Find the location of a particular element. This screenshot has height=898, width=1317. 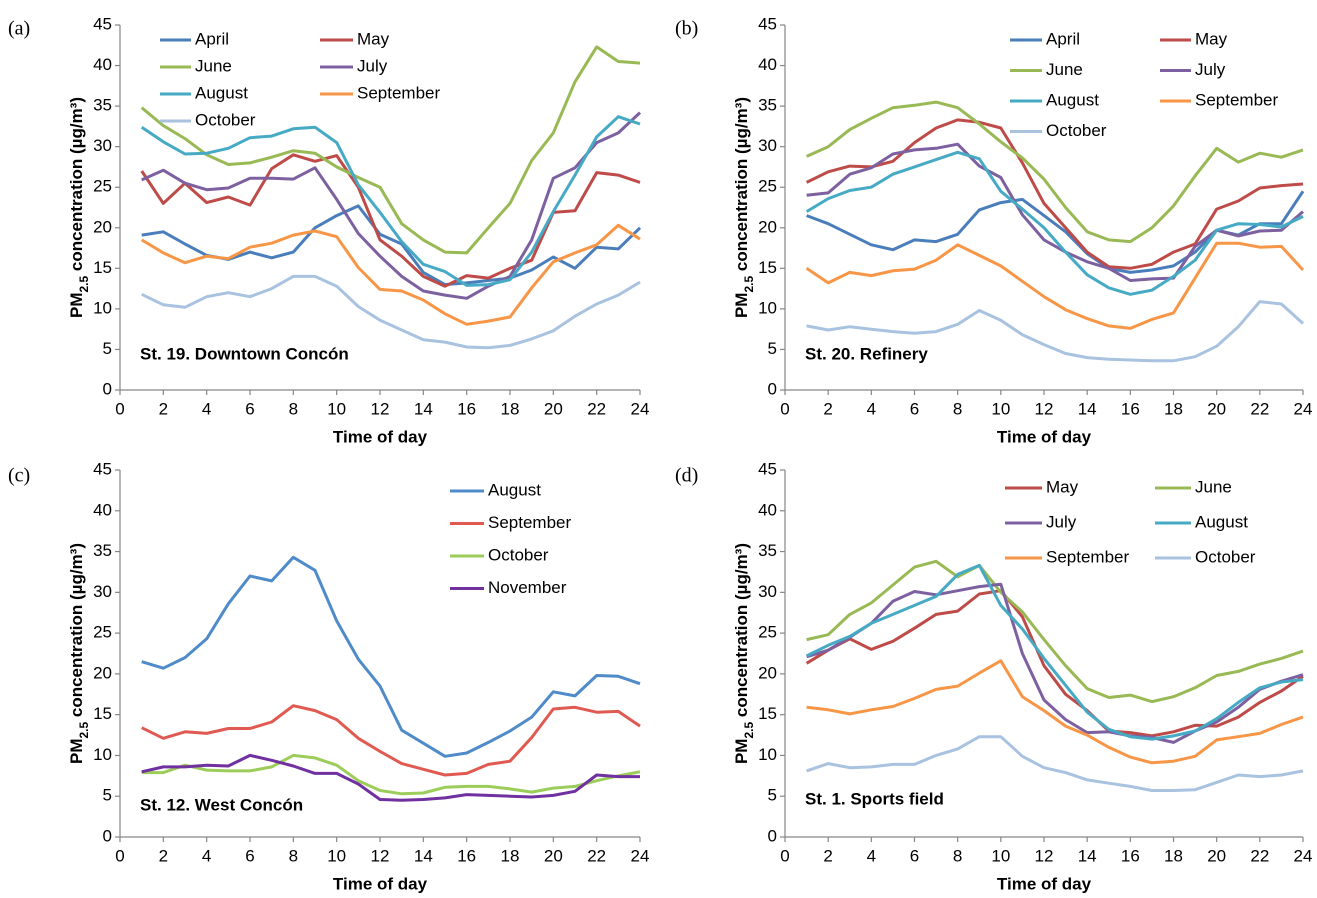

panel-label: (d) is located at coordinates (686, 476).